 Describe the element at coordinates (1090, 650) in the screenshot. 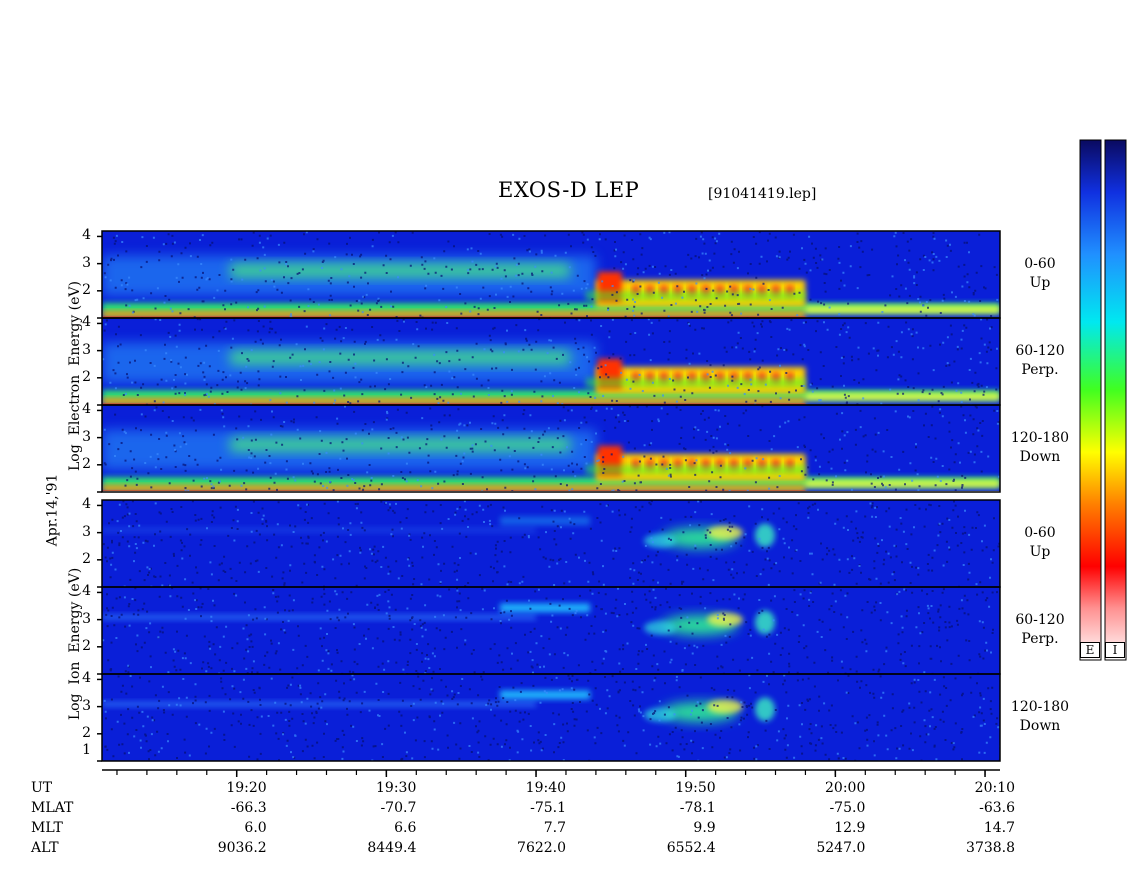

I see `colorbar-electron-label: E` at that location.